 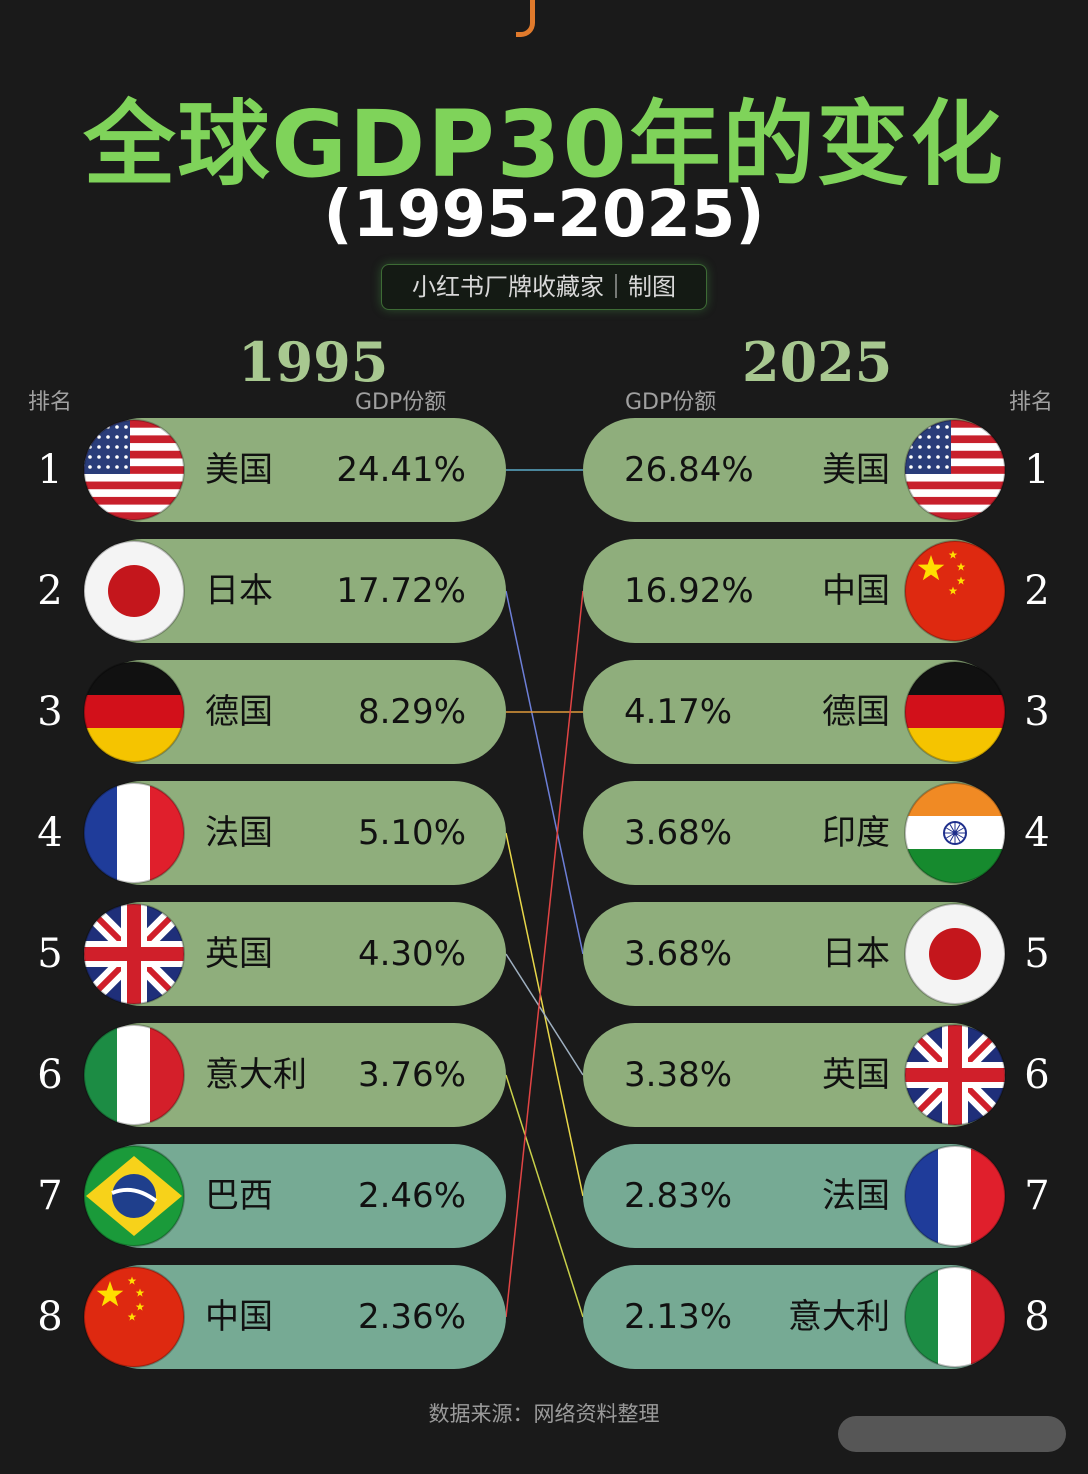 I want to click on left-row: 2 日本 17.72%, so click(x=271, y=591).